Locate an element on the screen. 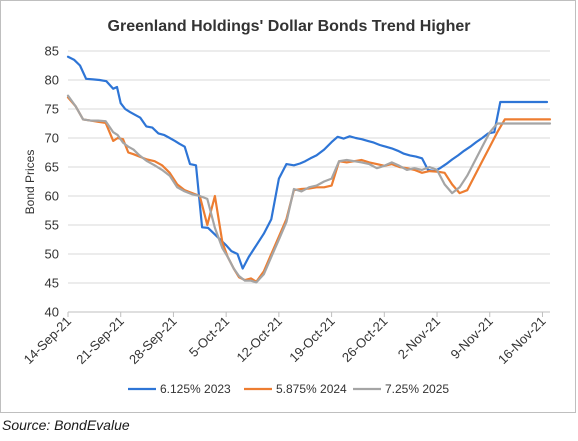 This screenshot has width=578, height=441. source-note: Source: BondEvalue is located at coordinates (66, 425).